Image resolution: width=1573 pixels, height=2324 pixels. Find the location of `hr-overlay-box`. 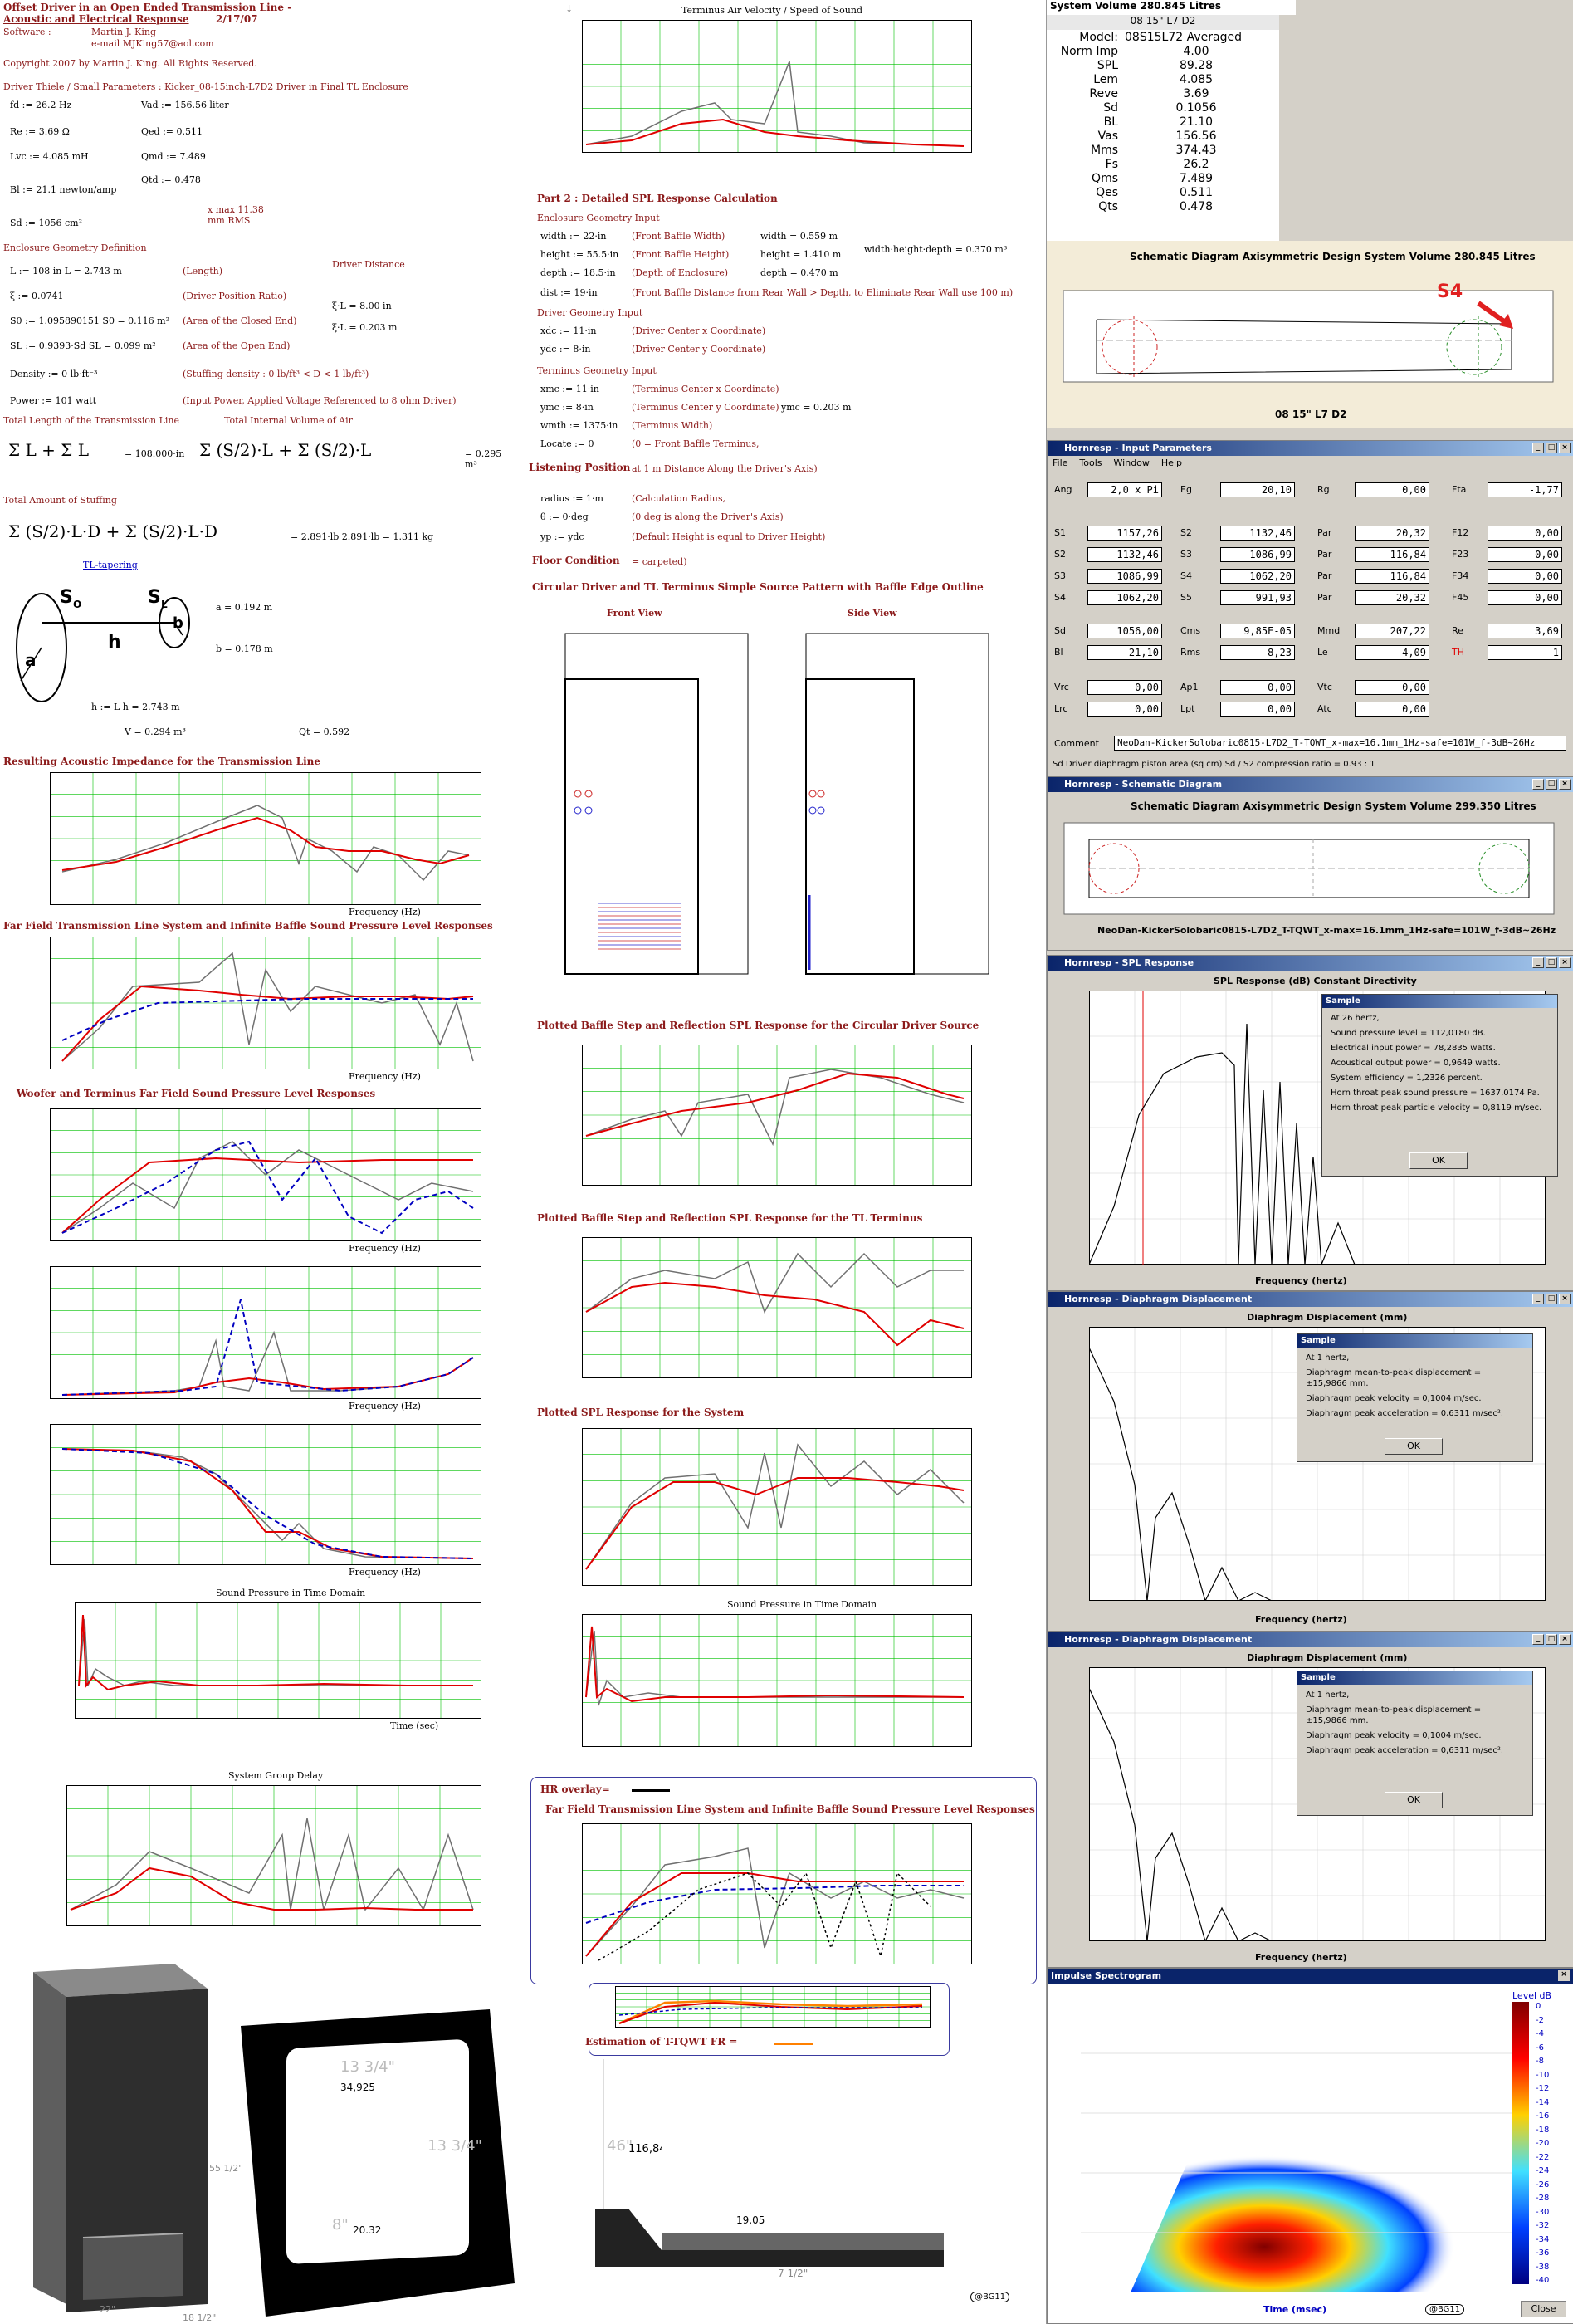

hr-overlay-box is located at coordinates (783, 1880).